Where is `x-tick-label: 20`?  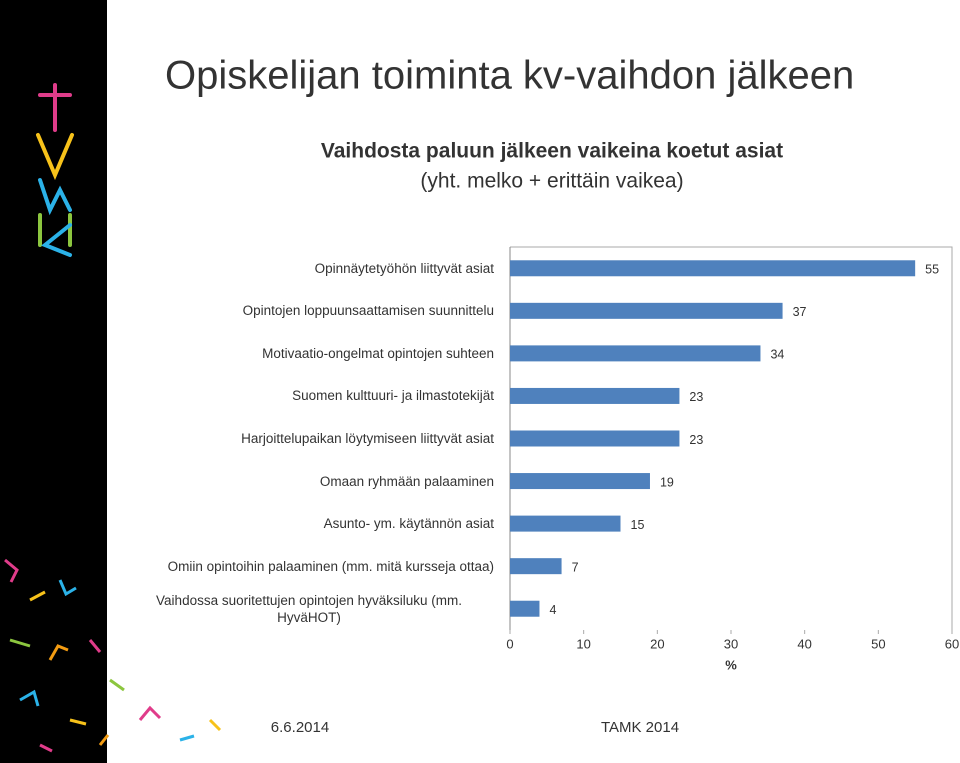
x-tick-label: 20 is located at coordinates (657, 643).